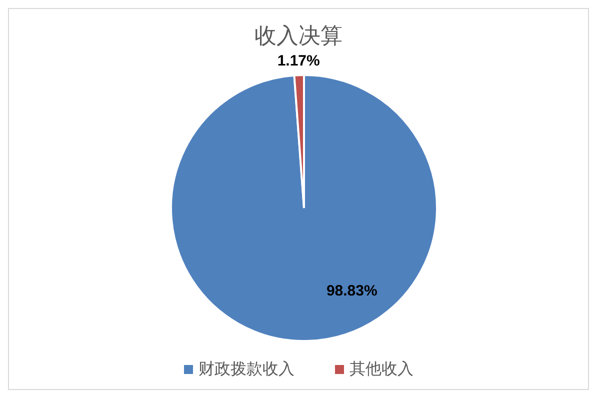 The image size is (599, 400). Describe the element at coordinates (352, 291) in the screenshot. I see `data-label: 98.83%` at that location.